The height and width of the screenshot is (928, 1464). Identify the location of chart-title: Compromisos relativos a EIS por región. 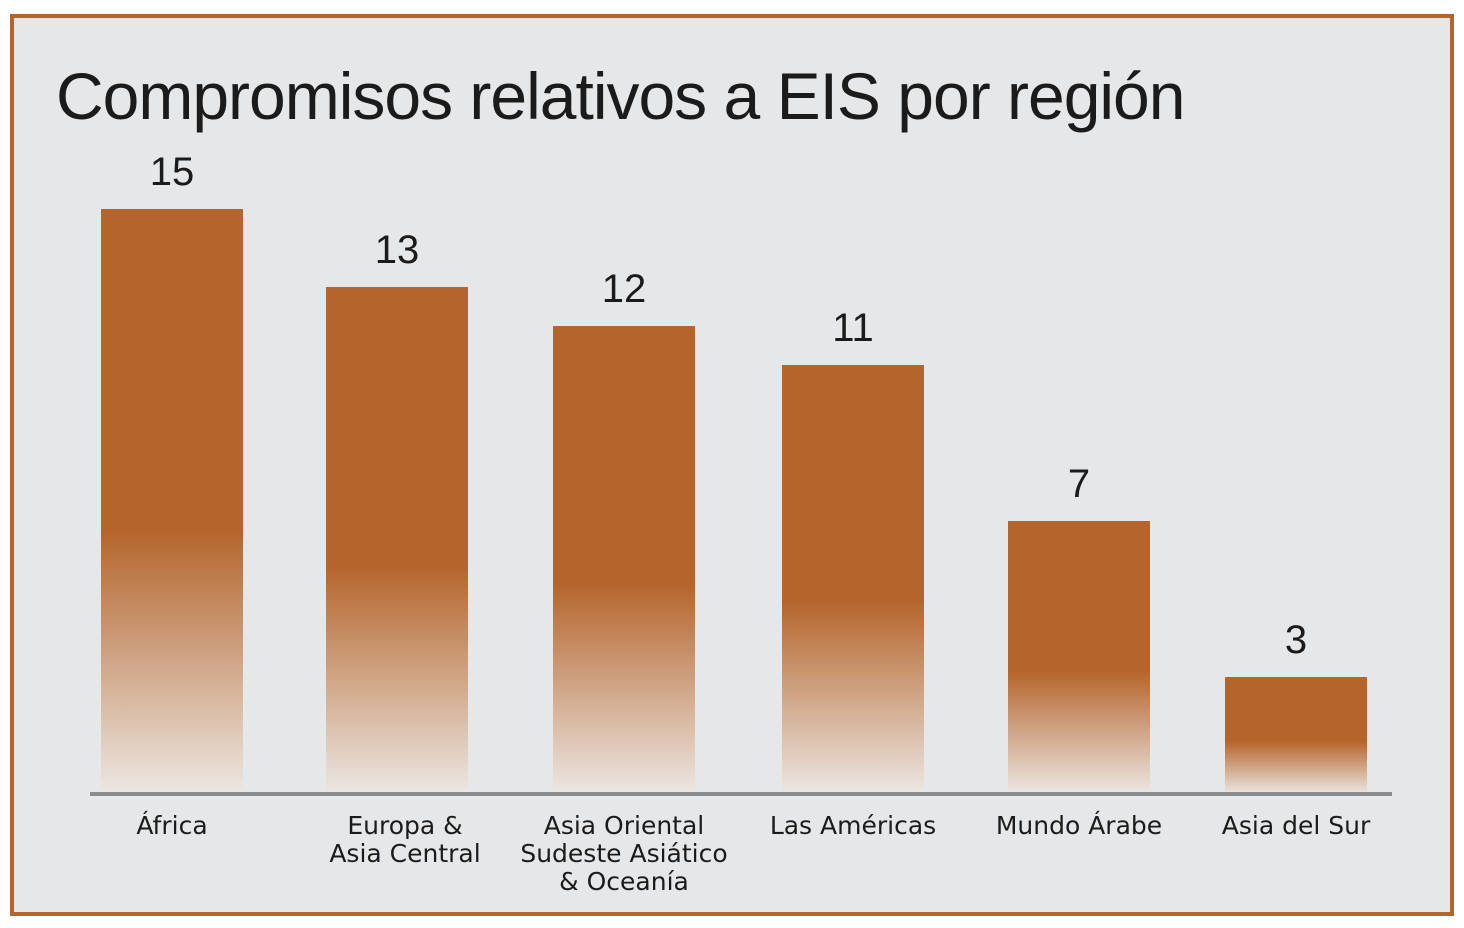
(620, 96).